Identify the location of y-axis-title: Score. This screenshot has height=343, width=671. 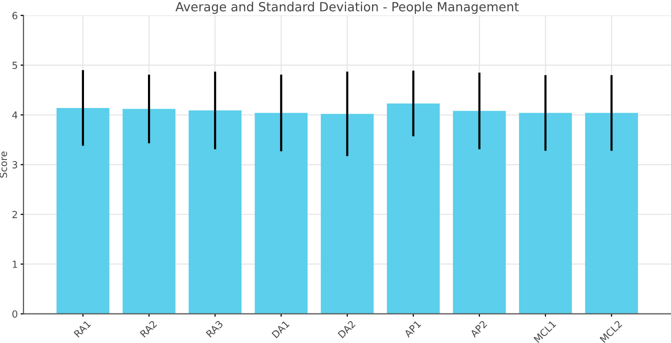
(4, 165).